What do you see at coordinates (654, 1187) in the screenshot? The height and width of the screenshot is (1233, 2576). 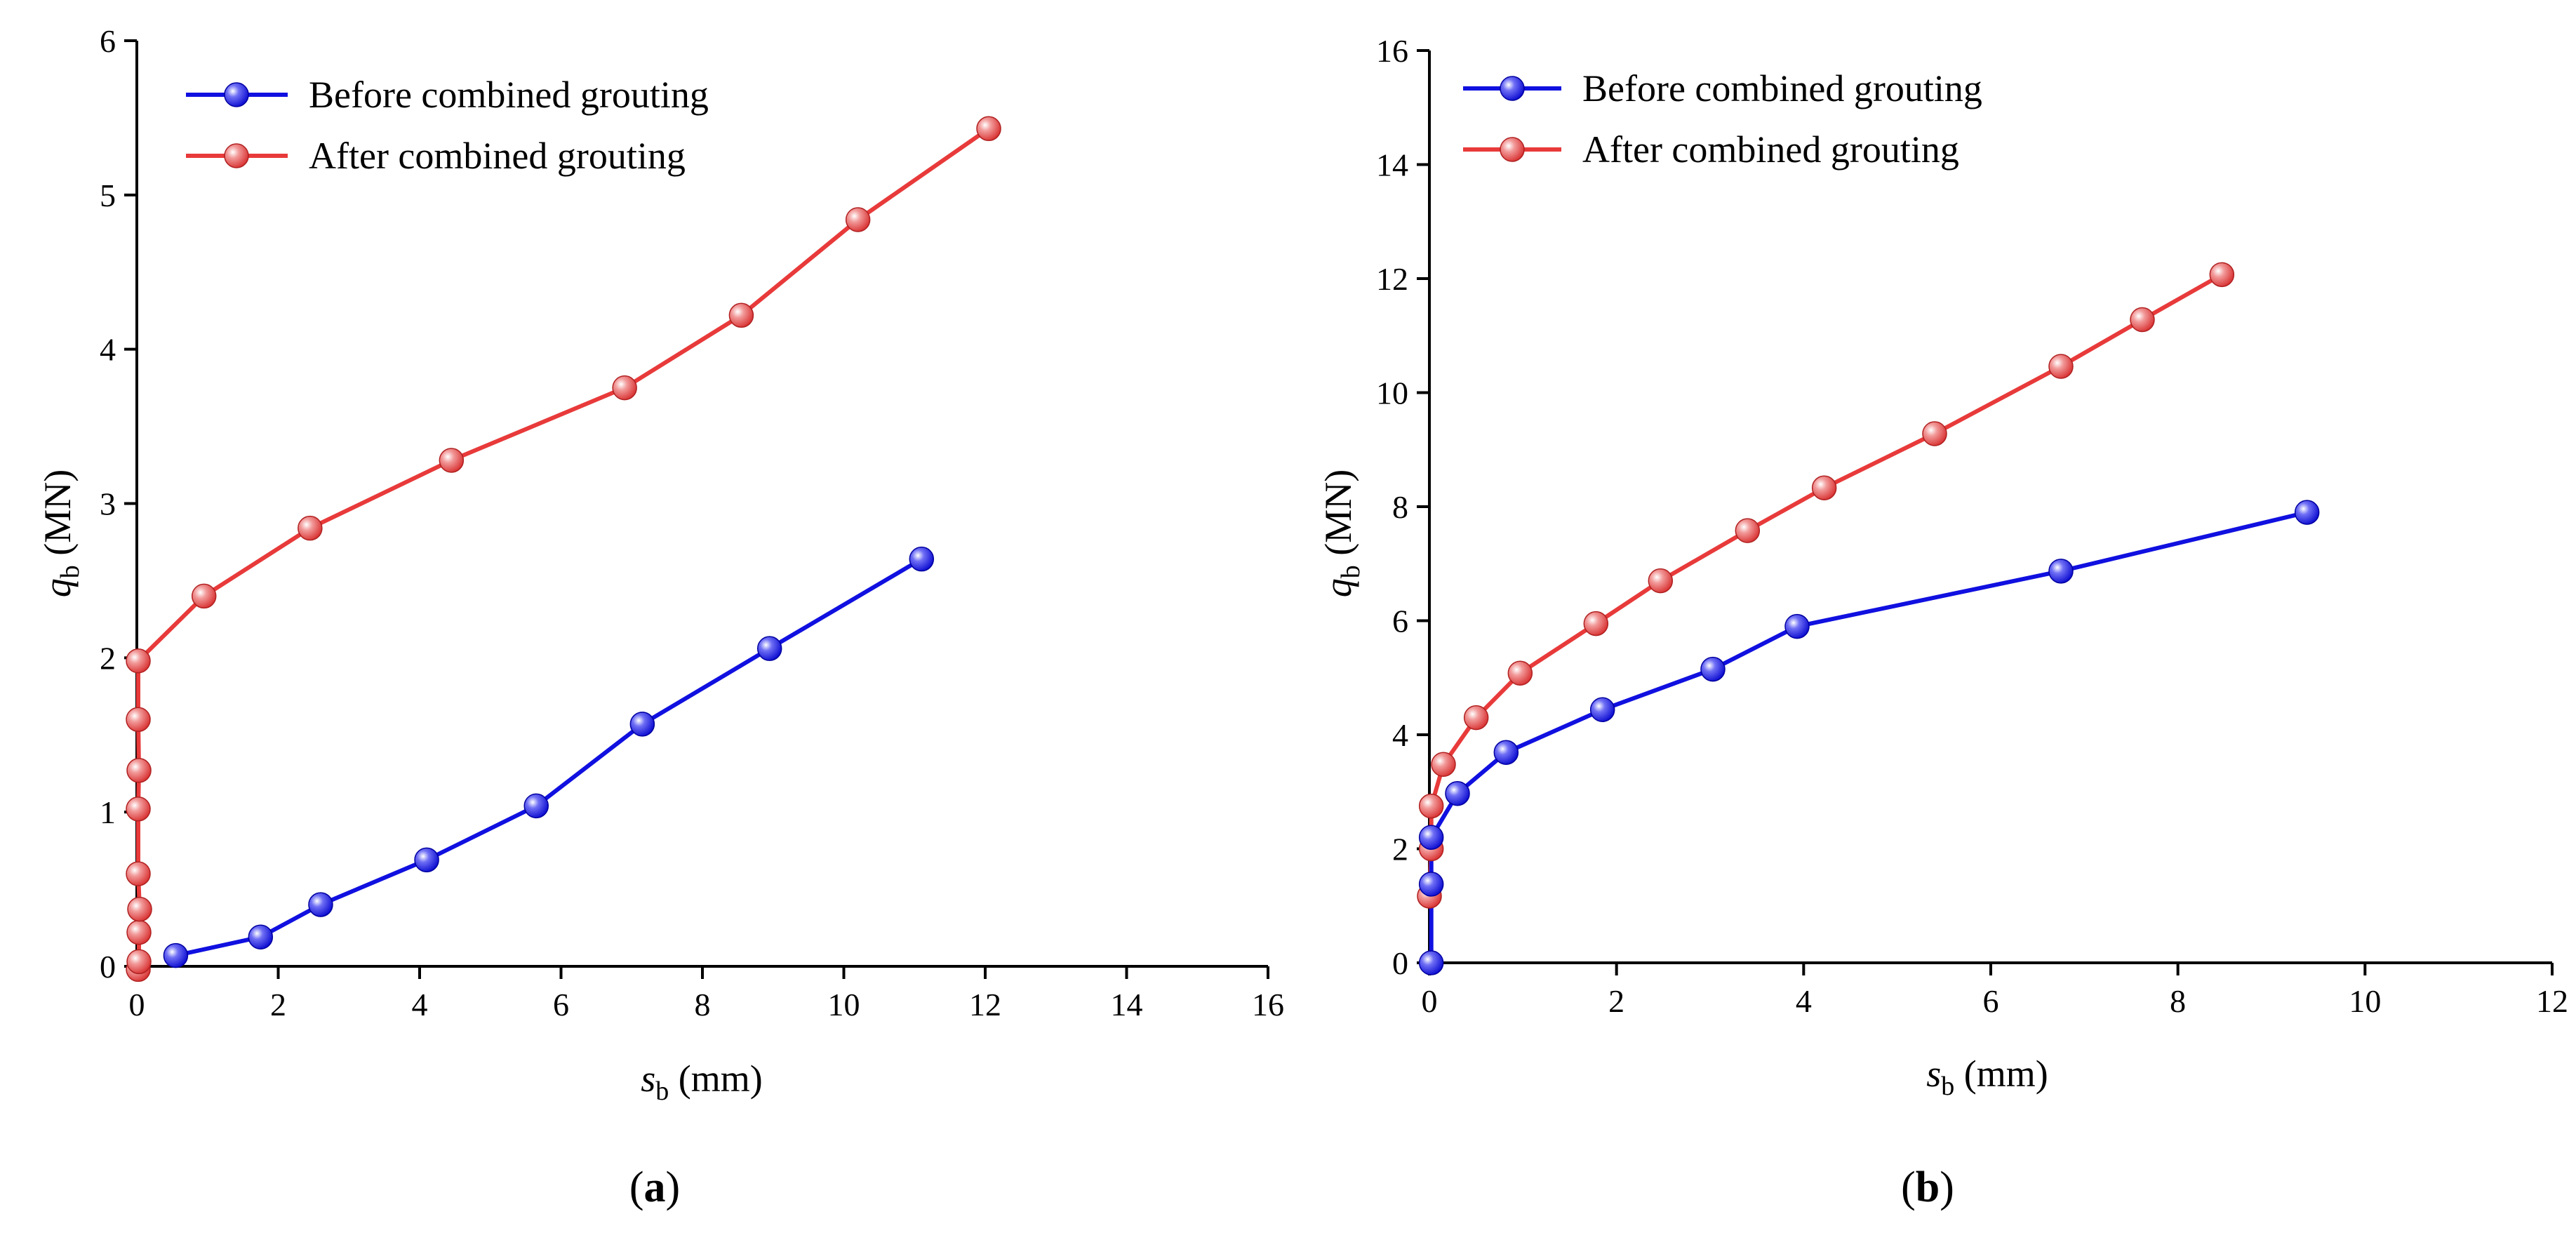 I see `panel-label-a: (a)` at bounding box center [654, 1187].